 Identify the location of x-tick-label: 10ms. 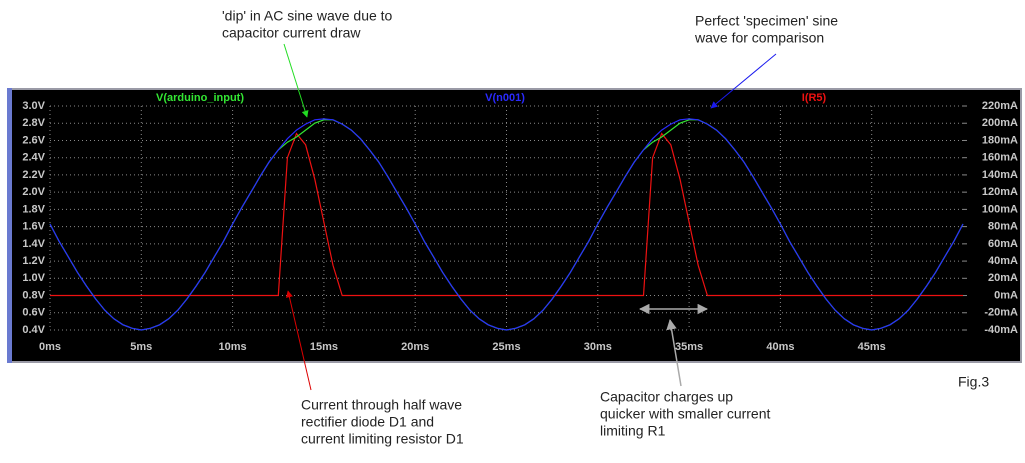
(233, 347).